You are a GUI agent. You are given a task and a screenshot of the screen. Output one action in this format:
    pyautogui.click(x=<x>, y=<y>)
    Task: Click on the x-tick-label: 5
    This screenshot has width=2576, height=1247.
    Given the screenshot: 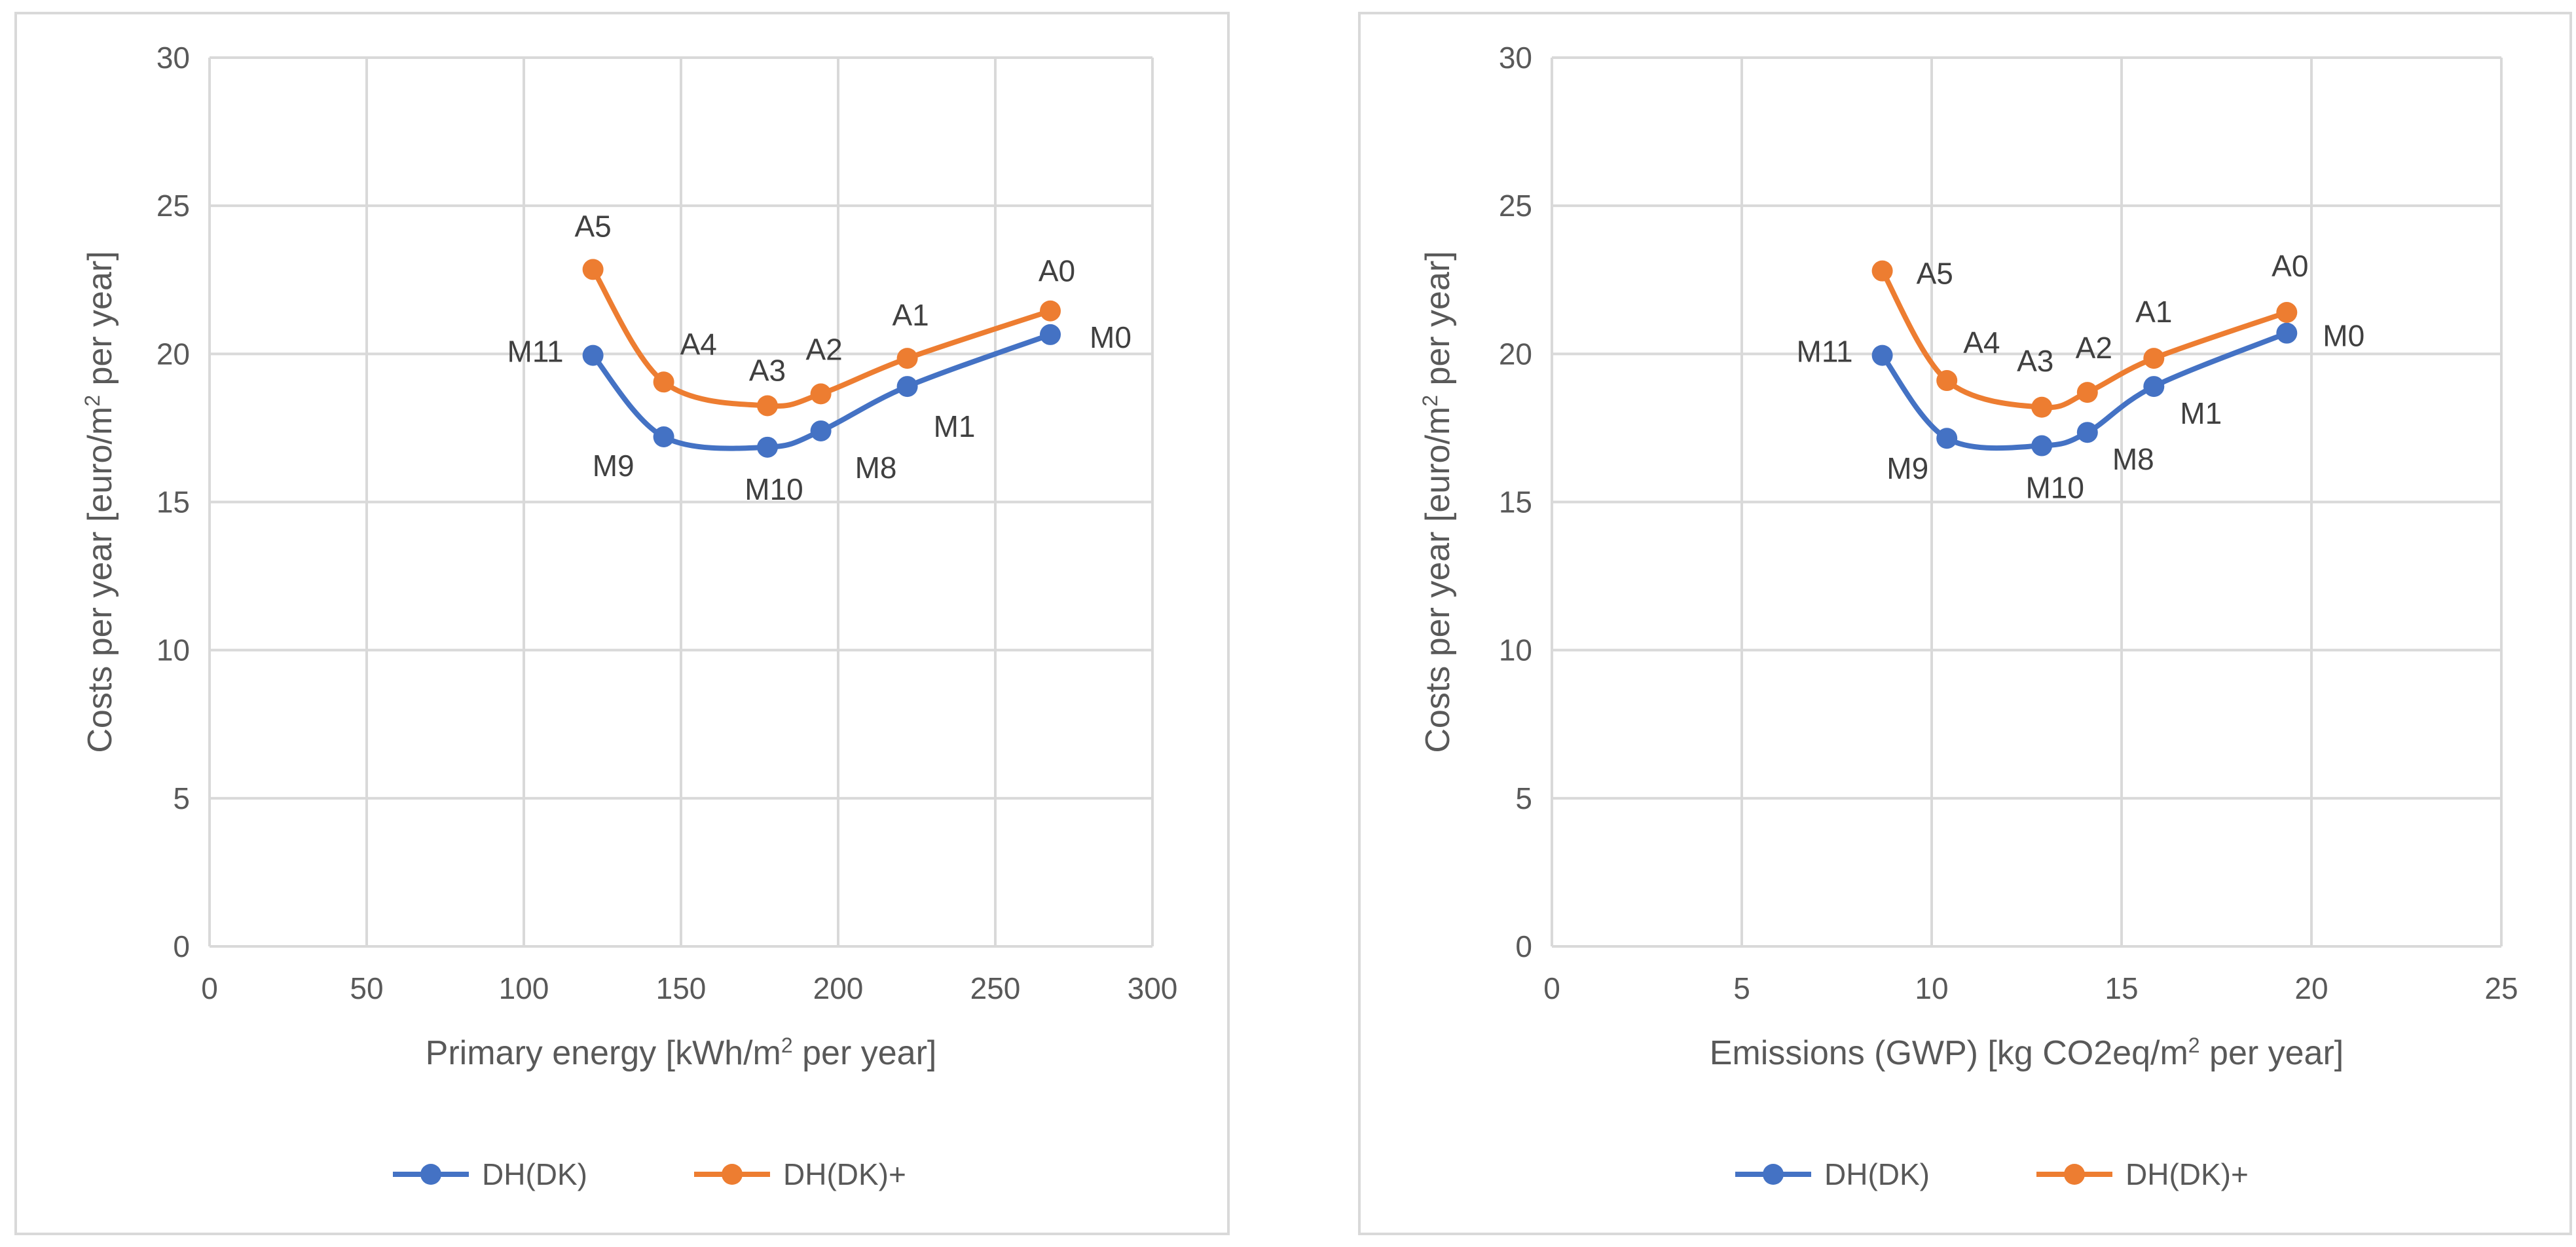 What is the action you would take?
    pyautogui.click(x=1741, y=988)
    